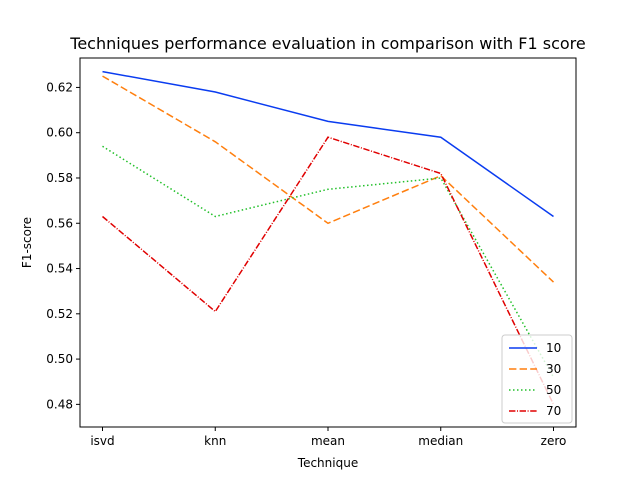 Image resolution: width=640 pixels, height=480 pixels. I want to click on legend-label-70: 70, so click(553, 411).